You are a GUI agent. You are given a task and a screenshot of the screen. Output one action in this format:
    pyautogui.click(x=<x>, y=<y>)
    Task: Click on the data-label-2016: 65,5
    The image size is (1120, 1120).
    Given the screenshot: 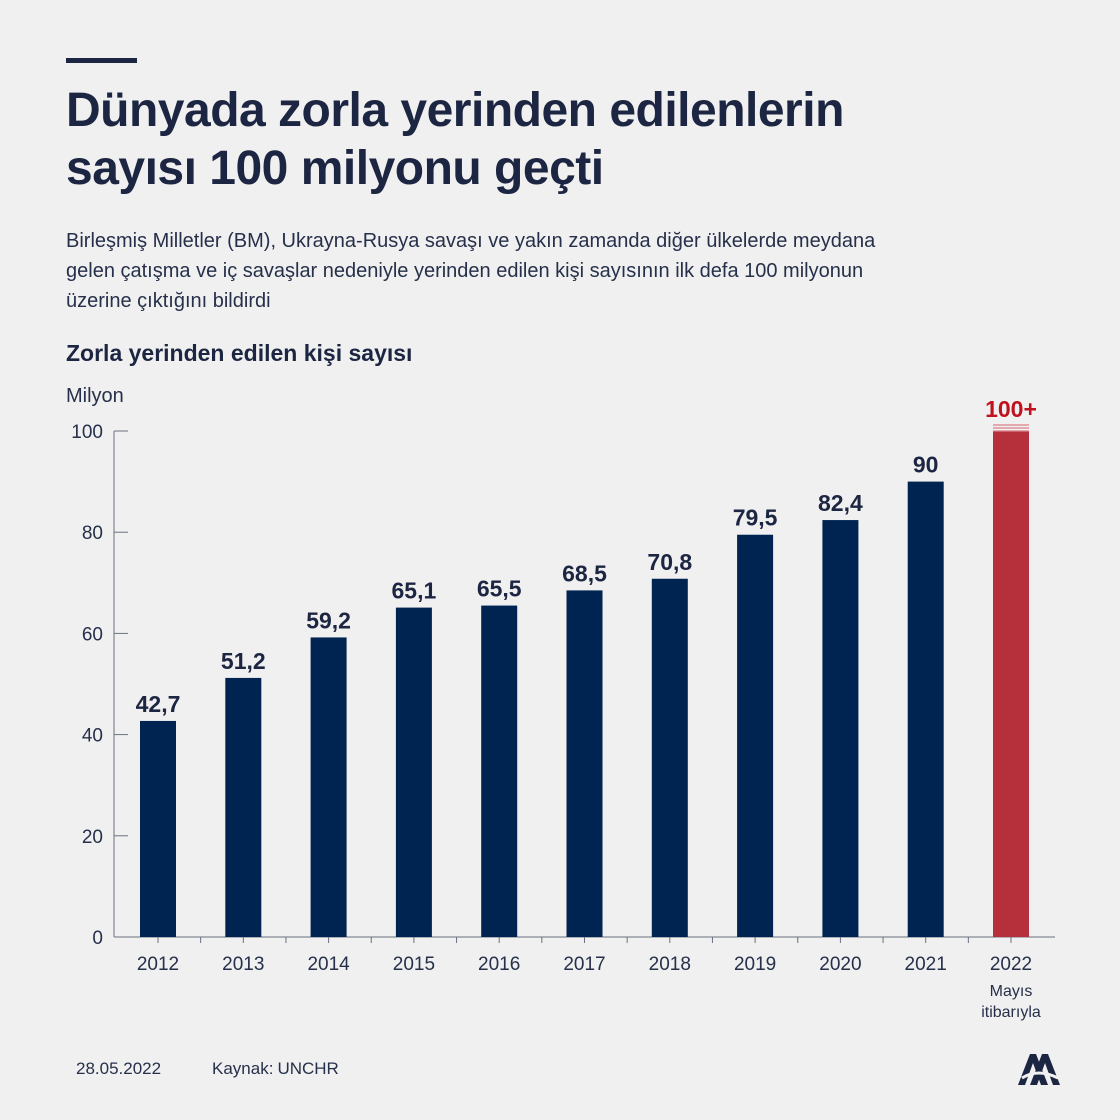 What is the action you would take?
    pyautogui.click(x=499, y=589)
    